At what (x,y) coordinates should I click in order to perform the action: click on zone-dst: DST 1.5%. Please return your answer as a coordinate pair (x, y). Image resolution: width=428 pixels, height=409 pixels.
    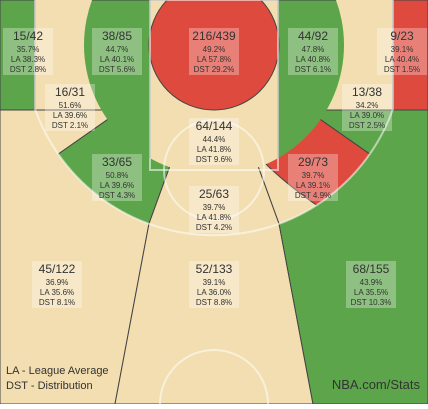
    Looking at the image, I should click on (402, 69).